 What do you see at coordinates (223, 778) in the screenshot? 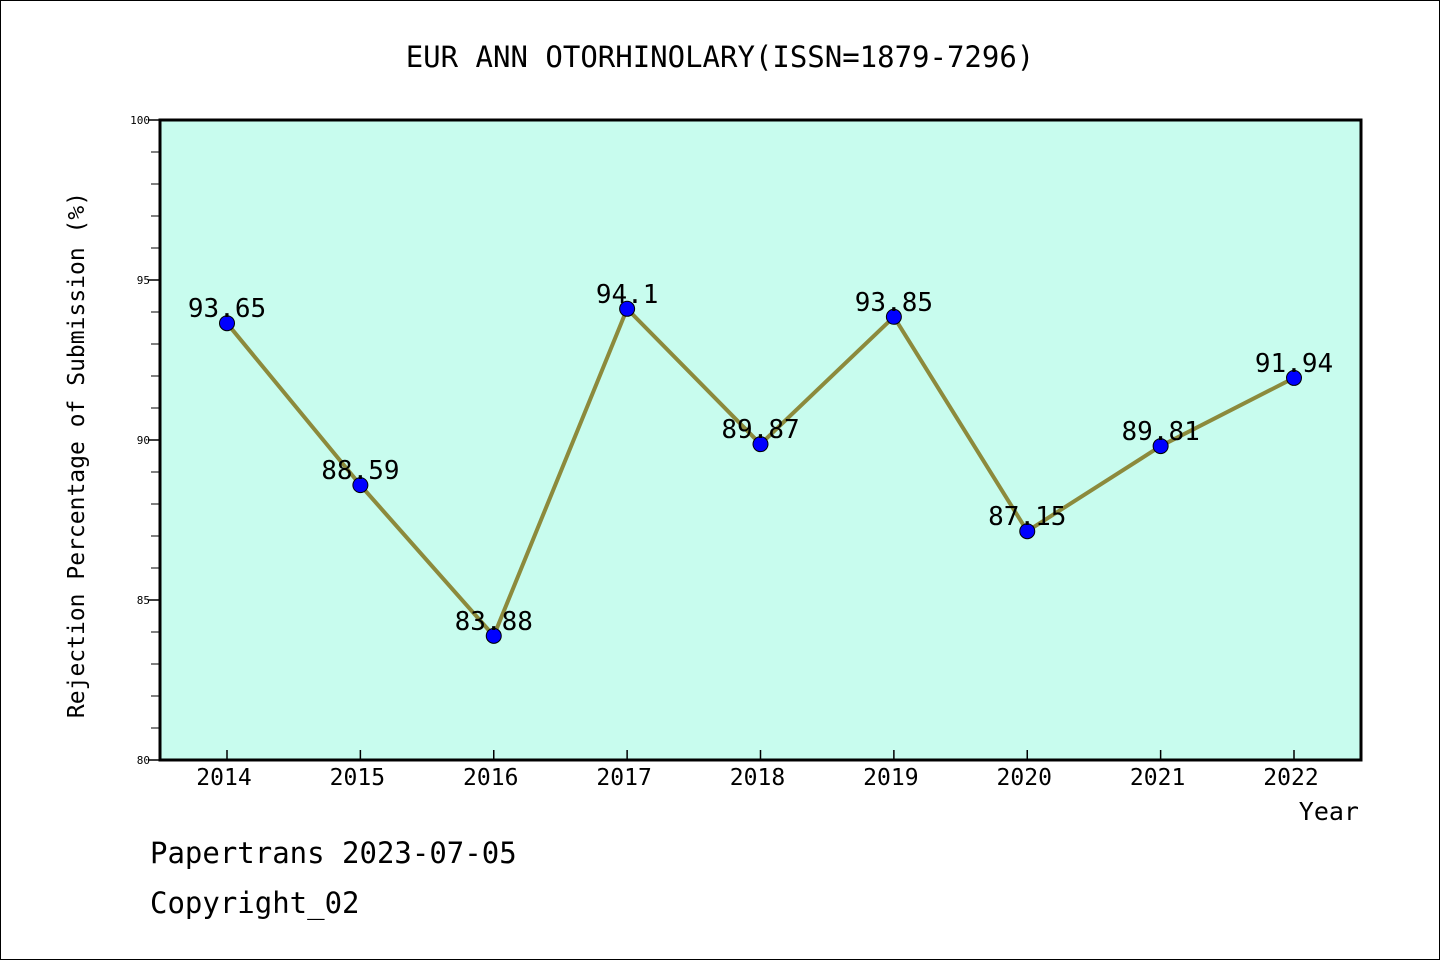
I see `x-tick-label: 2014` at bounding box center [223, 778].